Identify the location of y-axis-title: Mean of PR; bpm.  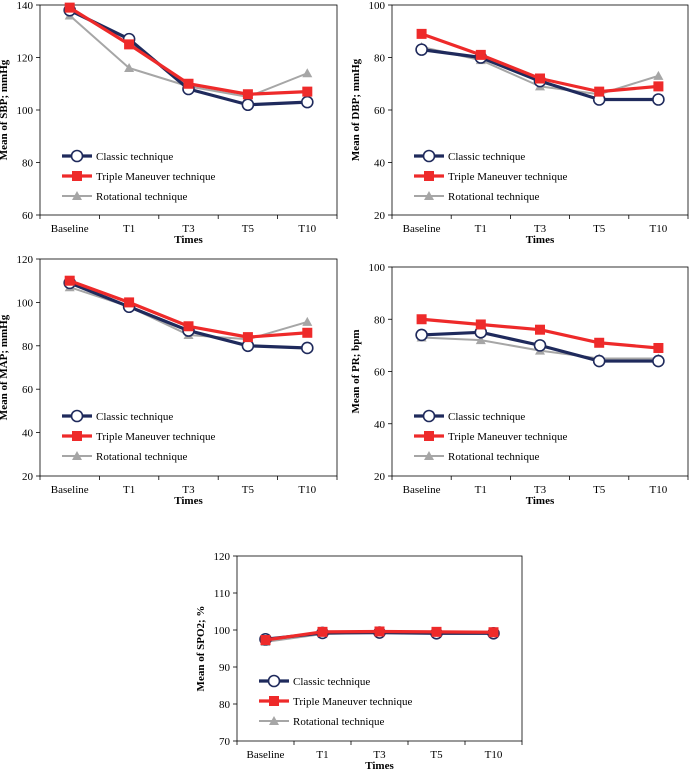
(356, 371).